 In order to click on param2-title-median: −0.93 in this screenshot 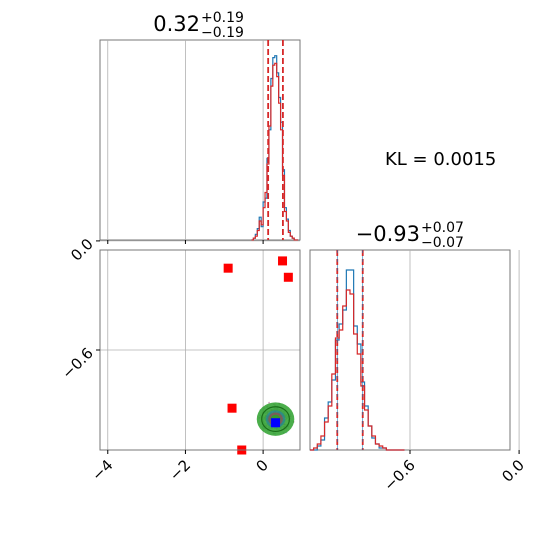, I will do `click(388, 234)`.